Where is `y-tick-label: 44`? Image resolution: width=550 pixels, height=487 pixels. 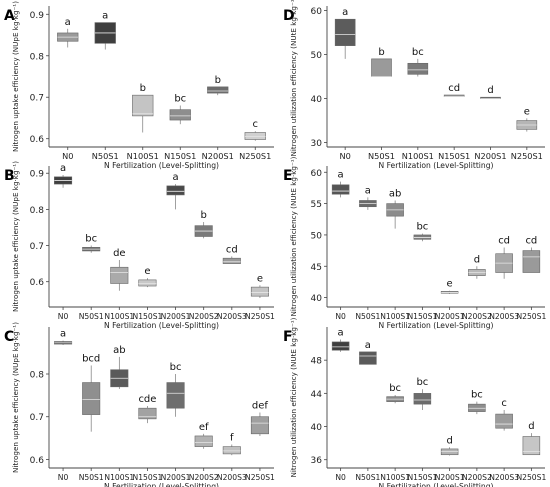
y-tick-label: 44 is located at coordinates (317, 395).